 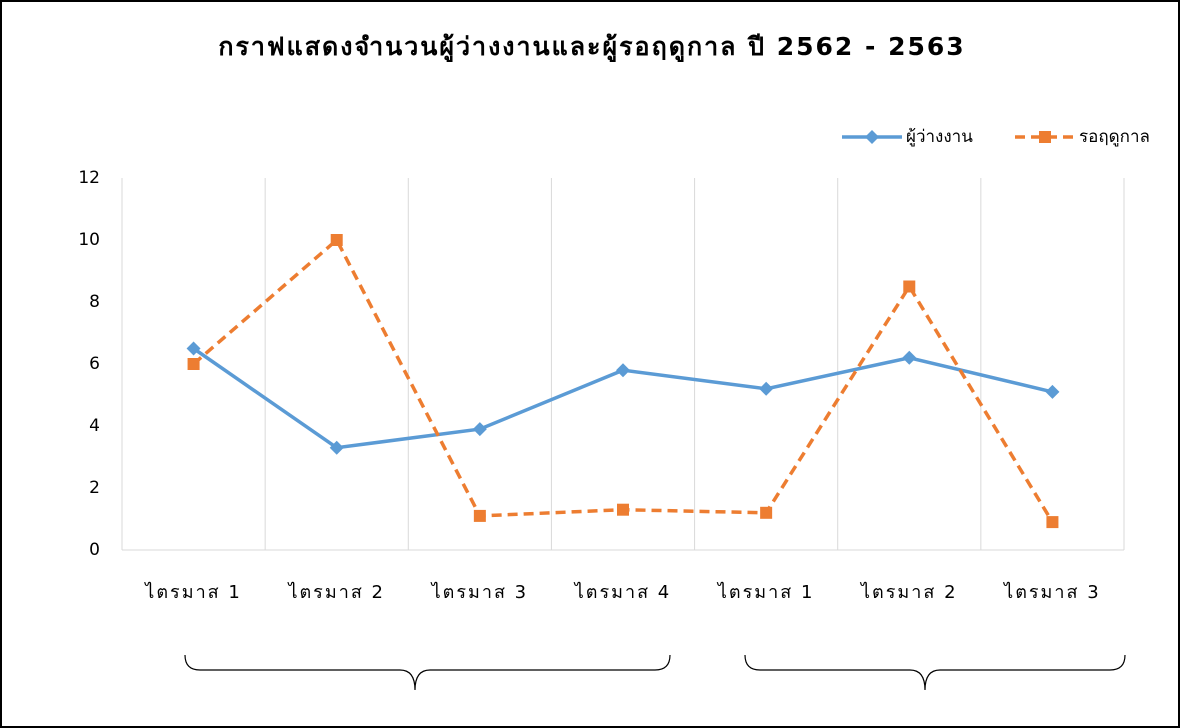 What do you see at coordinates (622, 592) in the screenshot?
I see `x-tick-label: ไตรมาส 4` at bounding box center [622, 592].